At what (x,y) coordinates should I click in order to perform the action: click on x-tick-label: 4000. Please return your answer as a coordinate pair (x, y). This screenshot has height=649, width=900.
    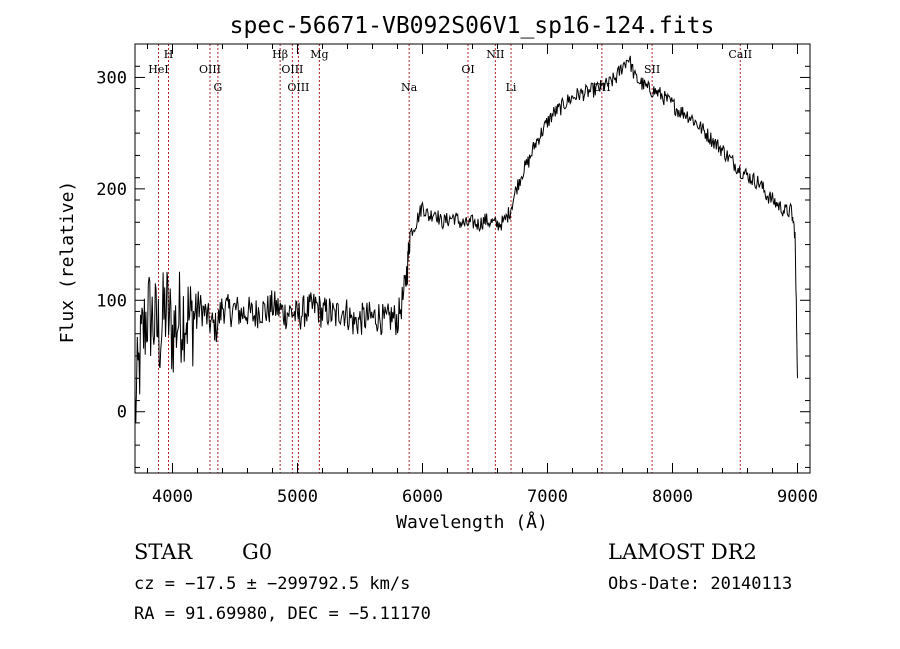
    Looking at the image, I should click on (172, 497).